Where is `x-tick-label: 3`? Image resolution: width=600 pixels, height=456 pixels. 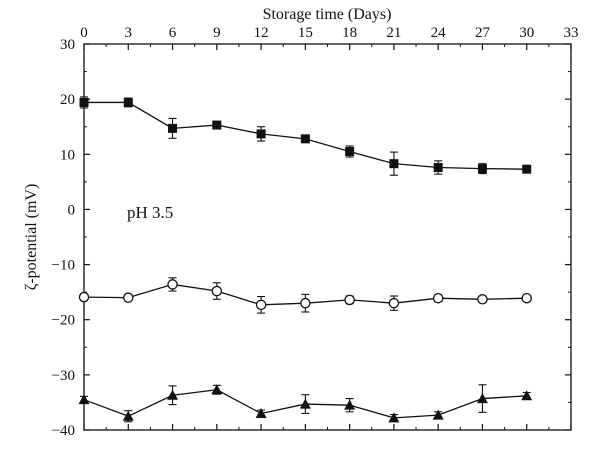 x-tick-label: 3 is located at coordinates (129, 33).